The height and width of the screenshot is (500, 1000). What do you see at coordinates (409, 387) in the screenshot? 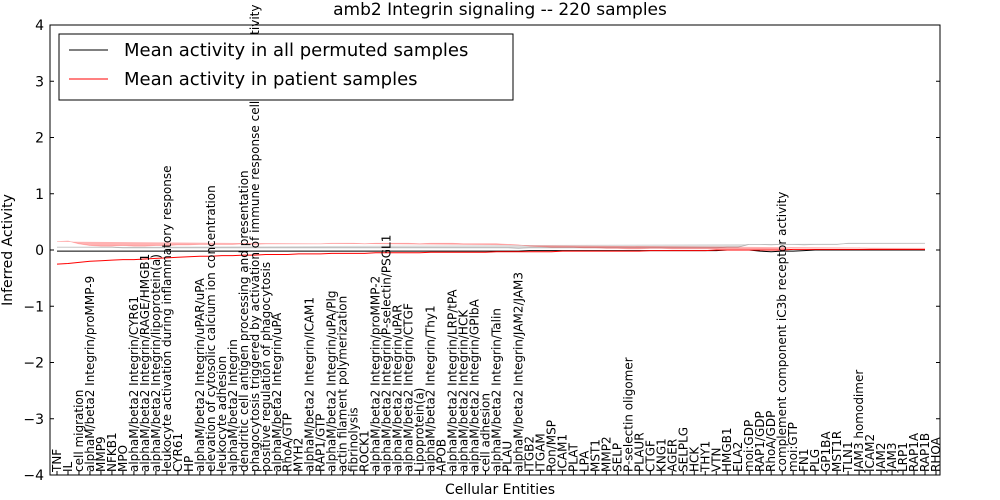
I see `x-tick-label: alphaM/beta2 Integrin/CTGF` at bounding box center [409, 387].